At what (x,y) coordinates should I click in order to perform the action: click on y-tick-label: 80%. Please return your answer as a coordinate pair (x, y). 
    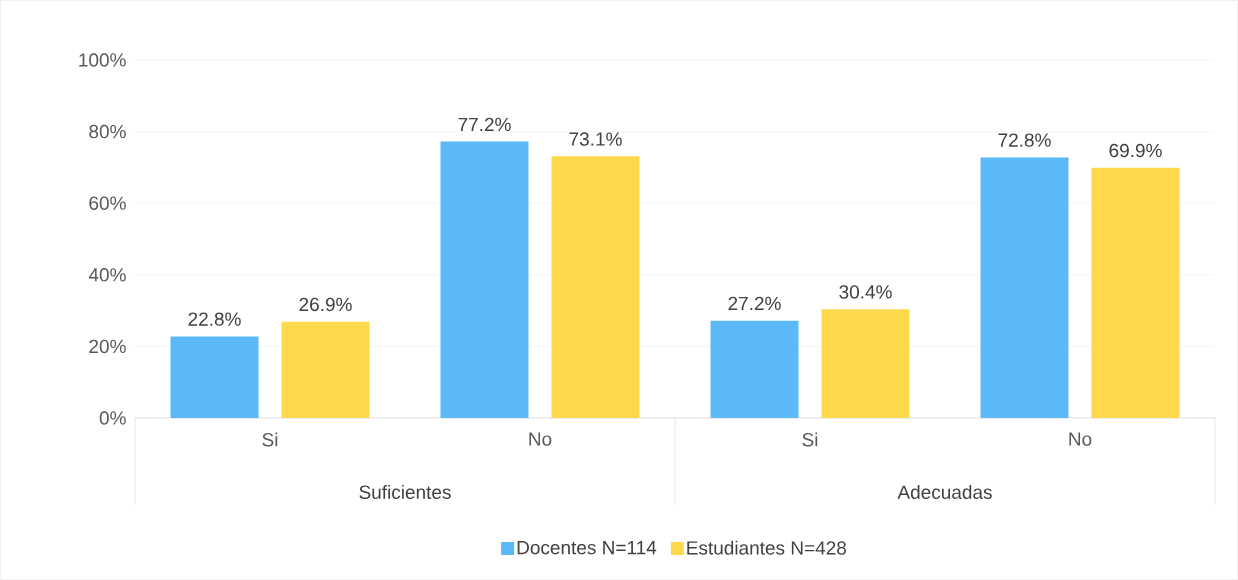
    Looking at the image, I should click on (107, 131).